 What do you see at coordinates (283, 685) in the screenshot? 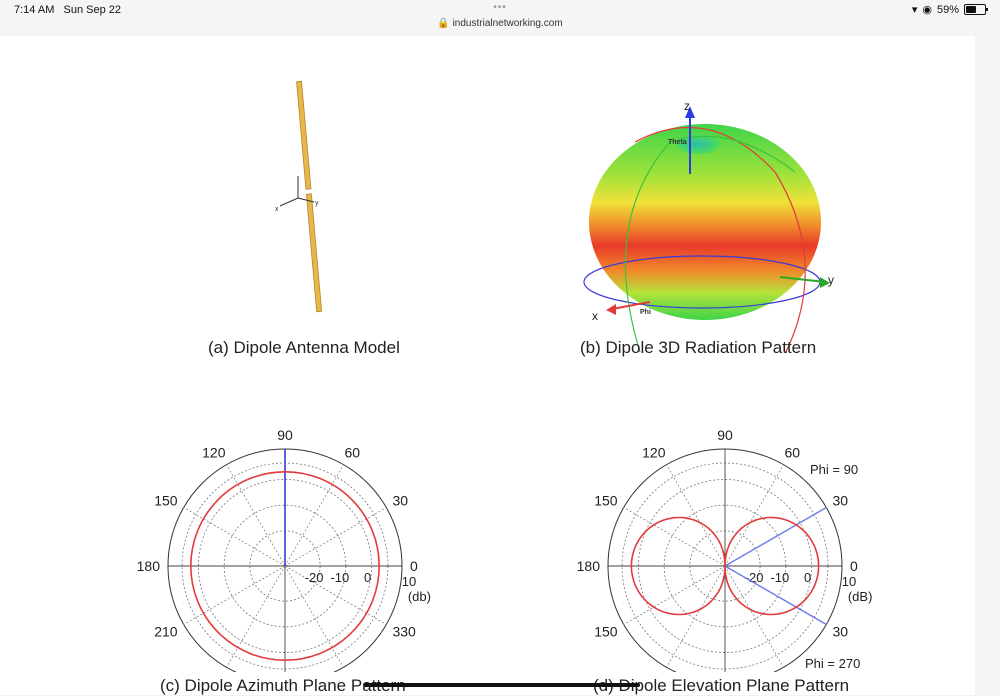
I see `caption-c: (c) Dipole Azimuth Plane Pattern` at bounding box center [283, 685].